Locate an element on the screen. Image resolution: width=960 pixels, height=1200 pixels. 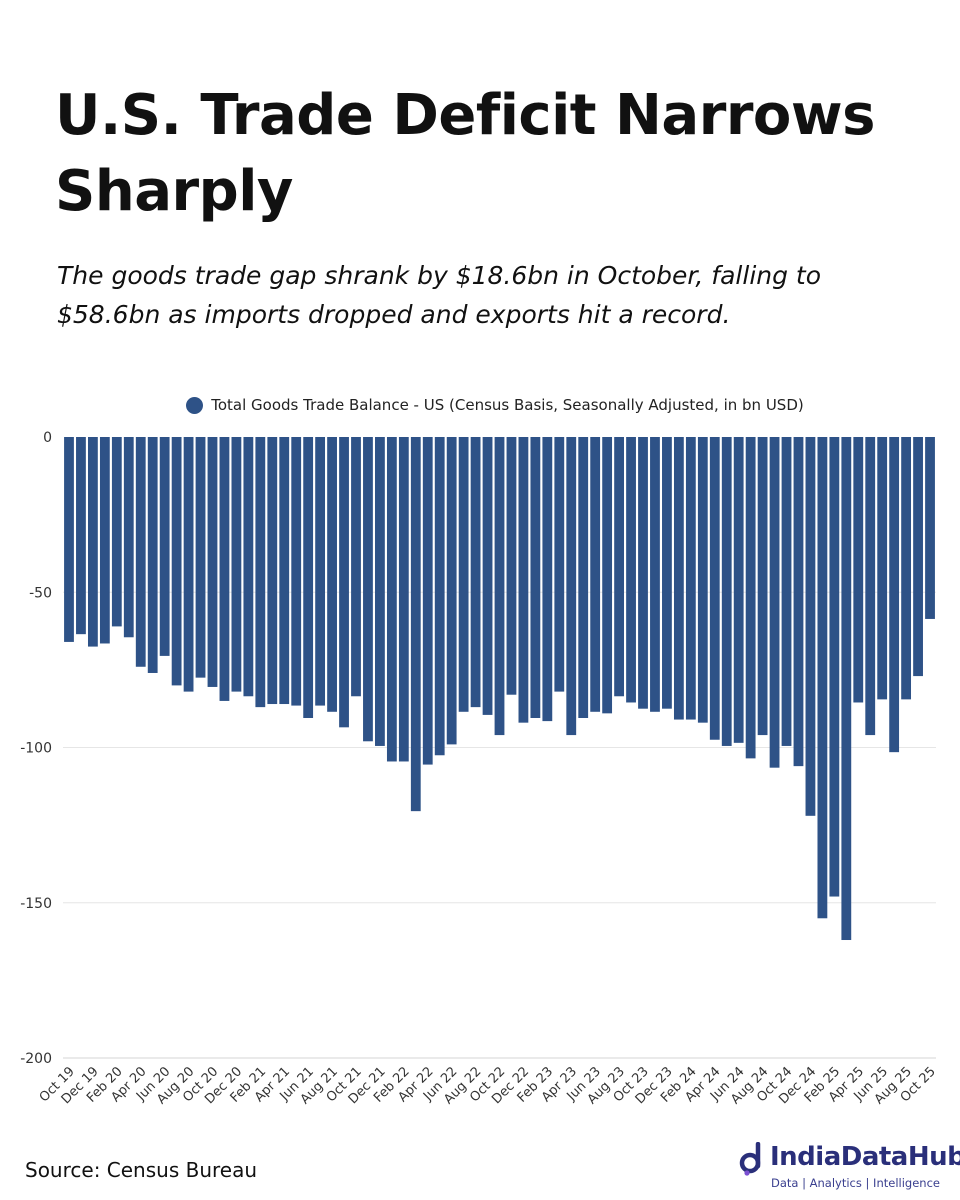
y-tick-label: -150 is located at coordinates (36, 904).